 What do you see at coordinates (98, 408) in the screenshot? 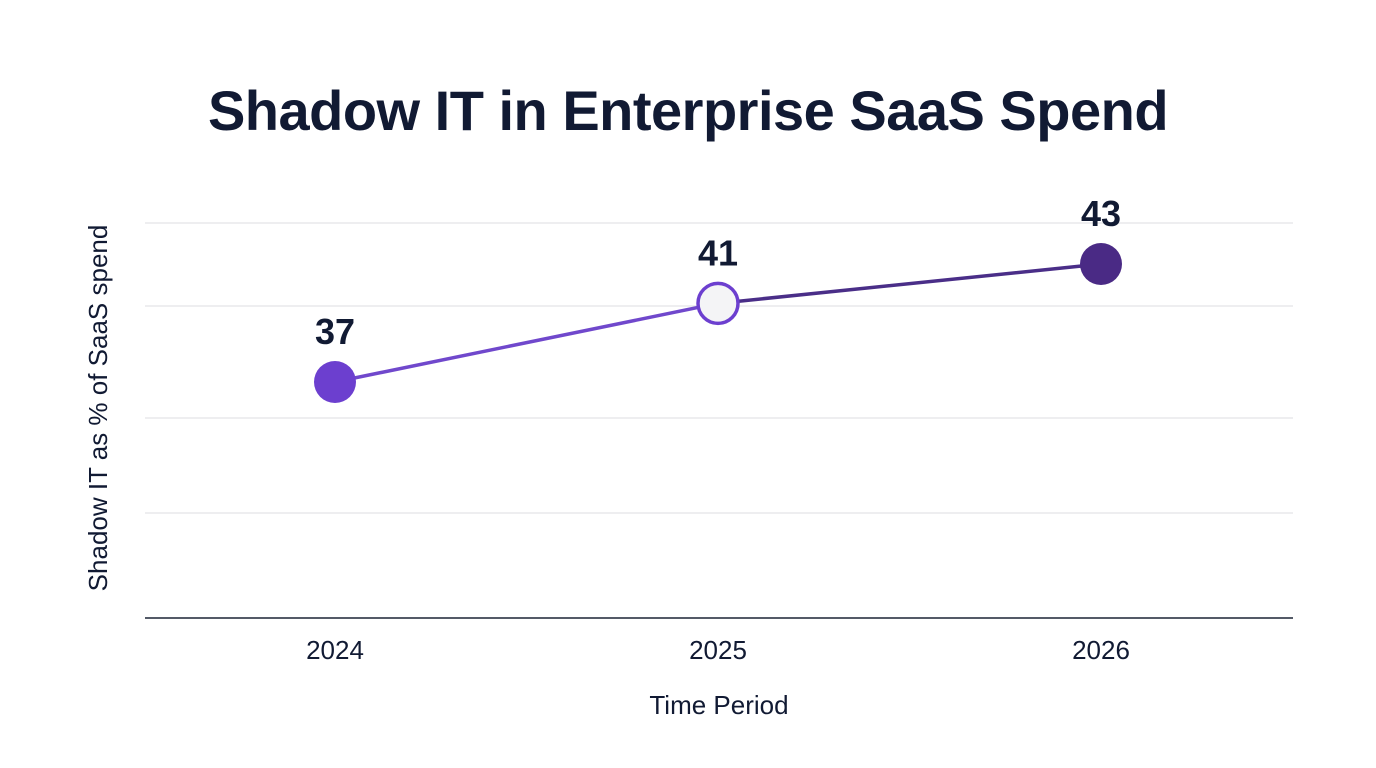
I see `y-axis-label: Shadow IT as % of SaaS spend` at bounding box center [98, 408].